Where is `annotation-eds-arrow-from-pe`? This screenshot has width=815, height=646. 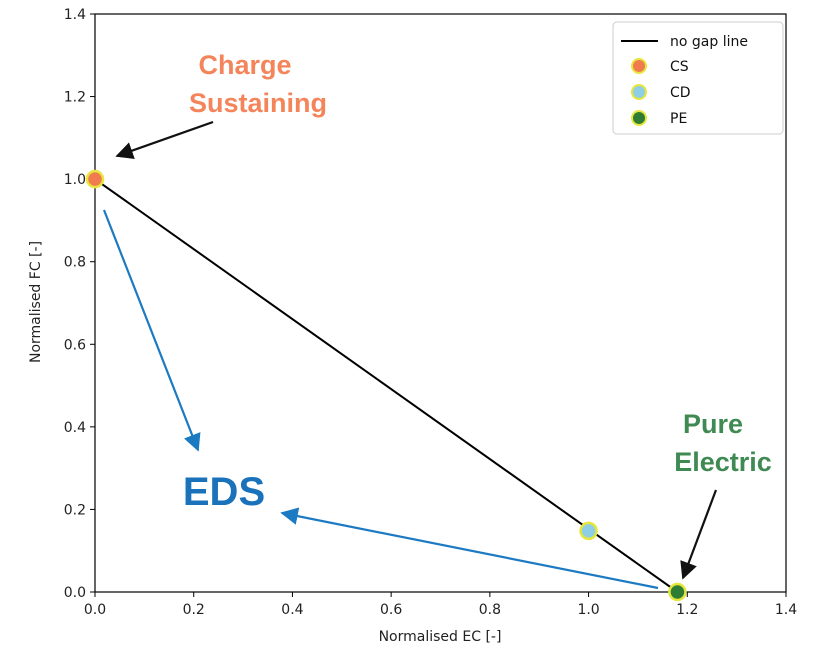 annotation-eds-arrow-from-pe is located at coordinates (469, 548).